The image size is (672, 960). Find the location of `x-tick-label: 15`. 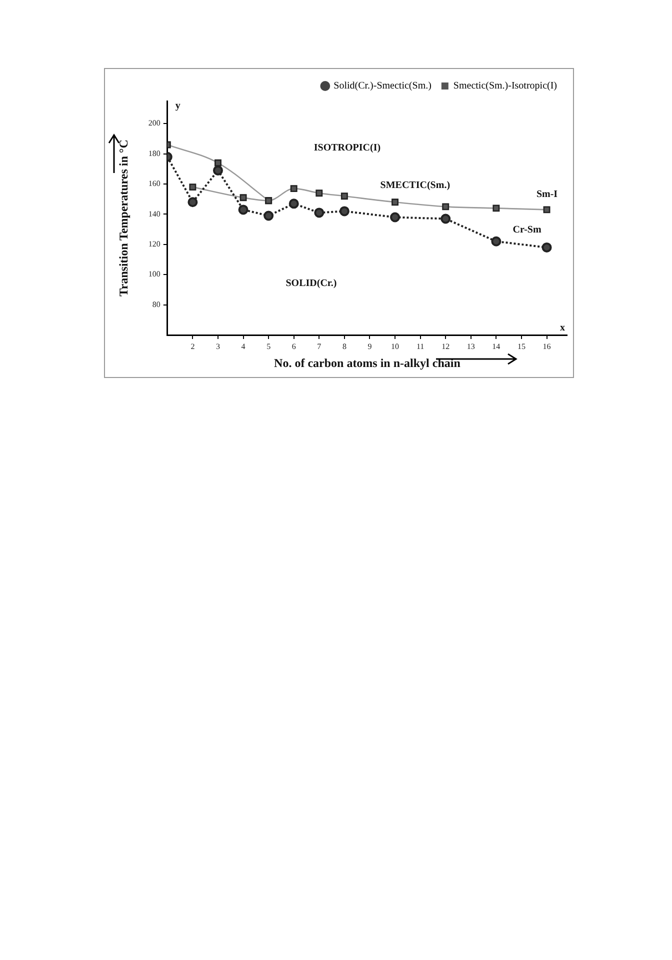

x-tick-label: 15 is located at coordinates (521, 346).